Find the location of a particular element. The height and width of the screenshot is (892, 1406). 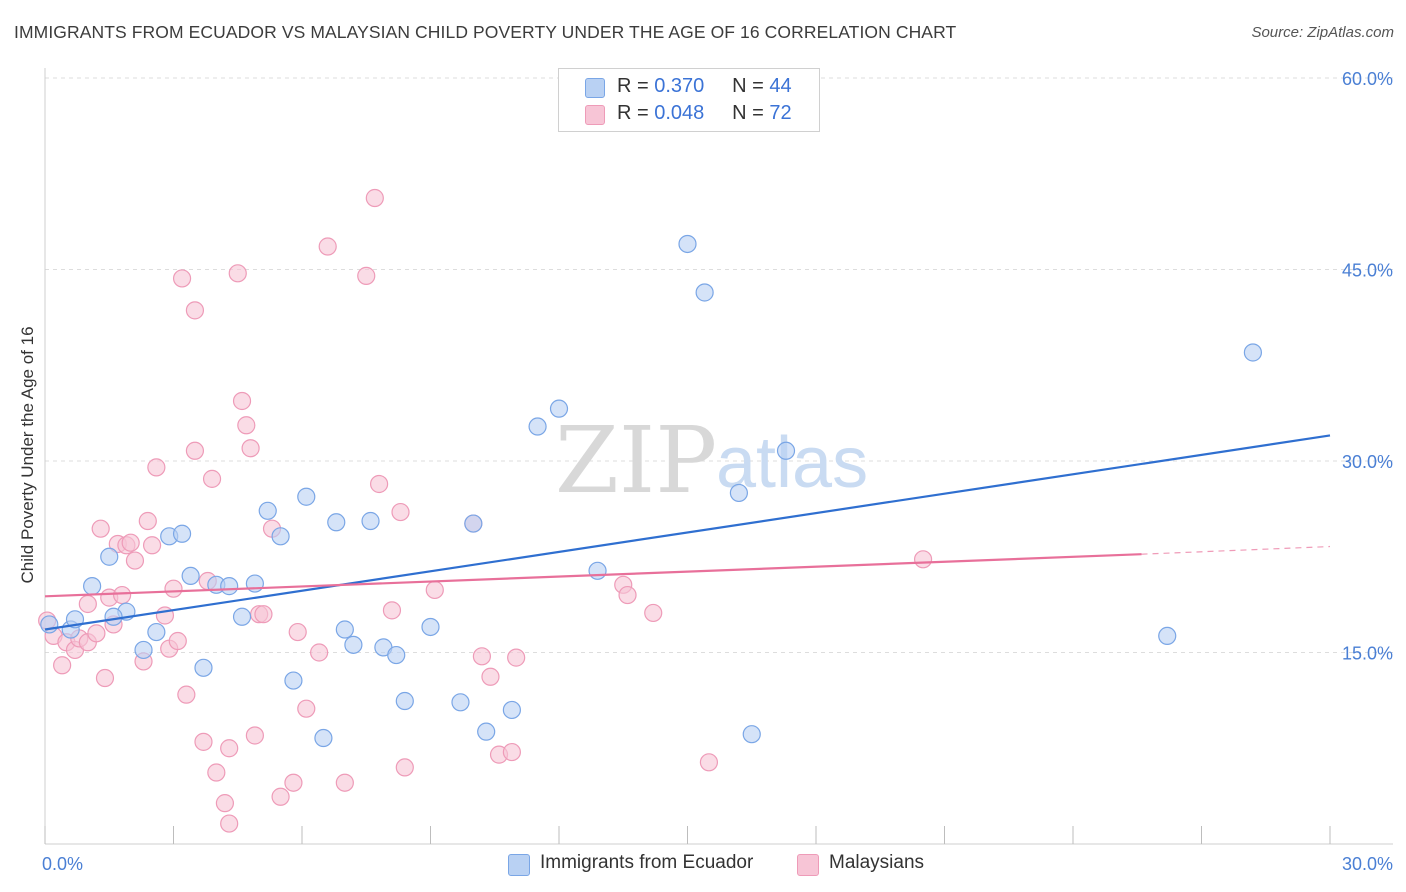

stats-legend: R = 0.370 N = 44 R = 0.048 N = 72 is located at coordinates (689, 100).